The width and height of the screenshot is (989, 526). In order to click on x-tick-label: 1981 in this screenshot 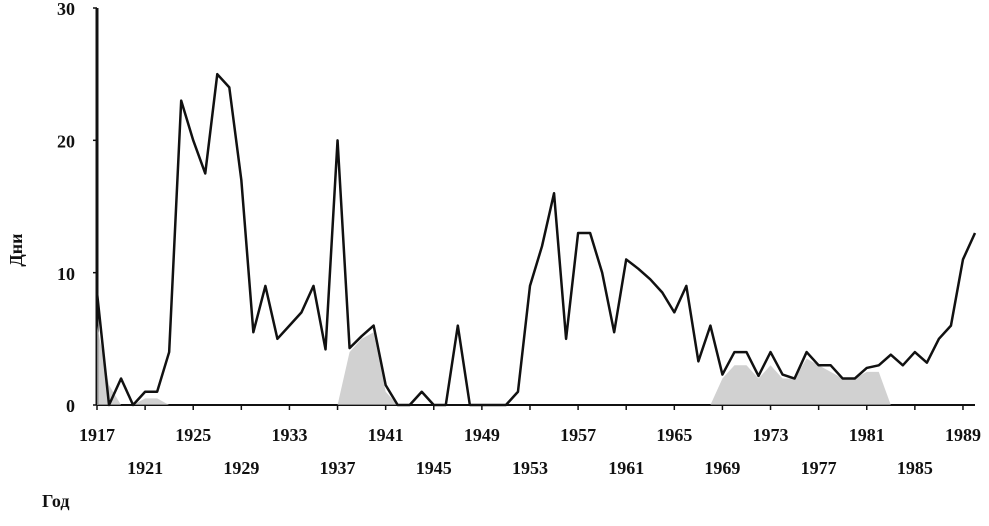, I will do `click(867, 435)`.